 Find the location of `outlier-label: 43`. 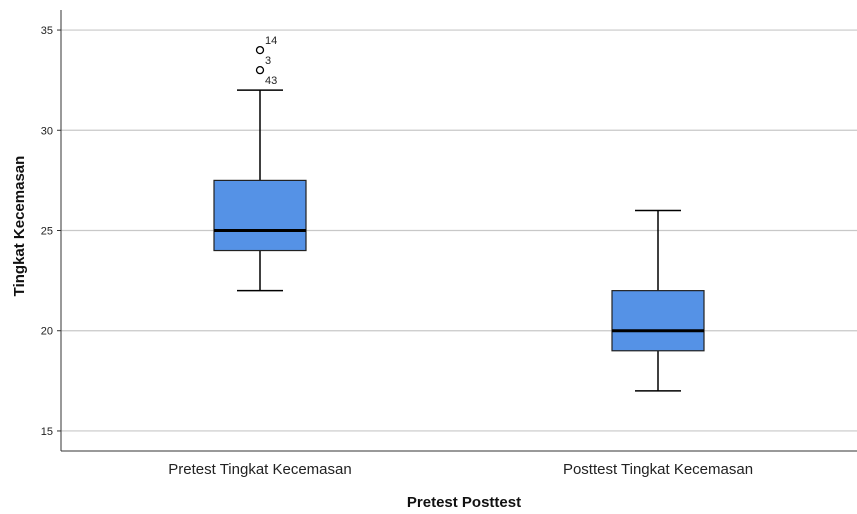

outlier-label: 43 is located at coordinates (271, 81).